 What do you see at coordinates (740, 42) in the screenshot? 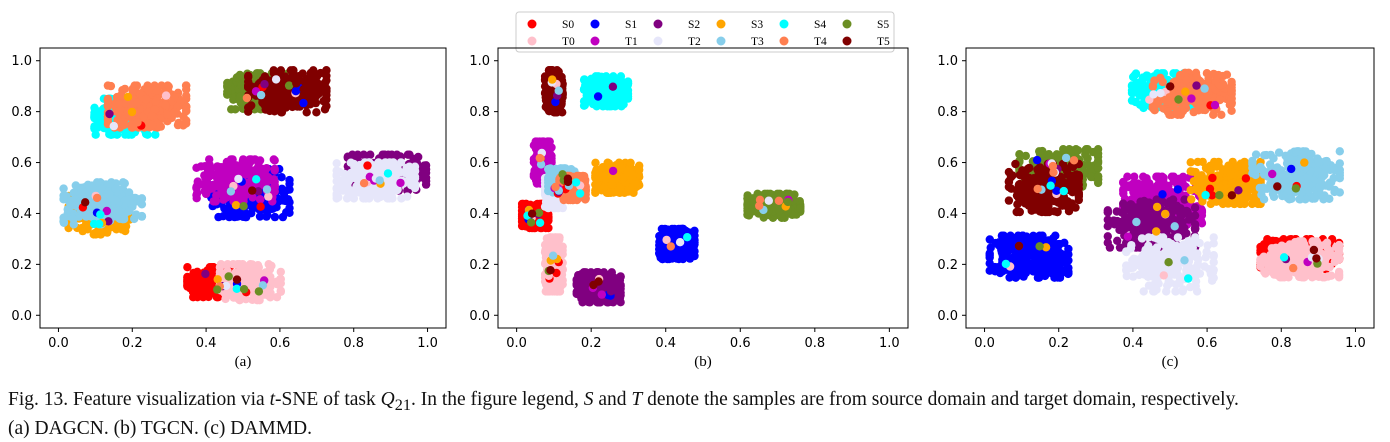
I see `legend-entry-t3: T3` at bounding box center [740, 42].